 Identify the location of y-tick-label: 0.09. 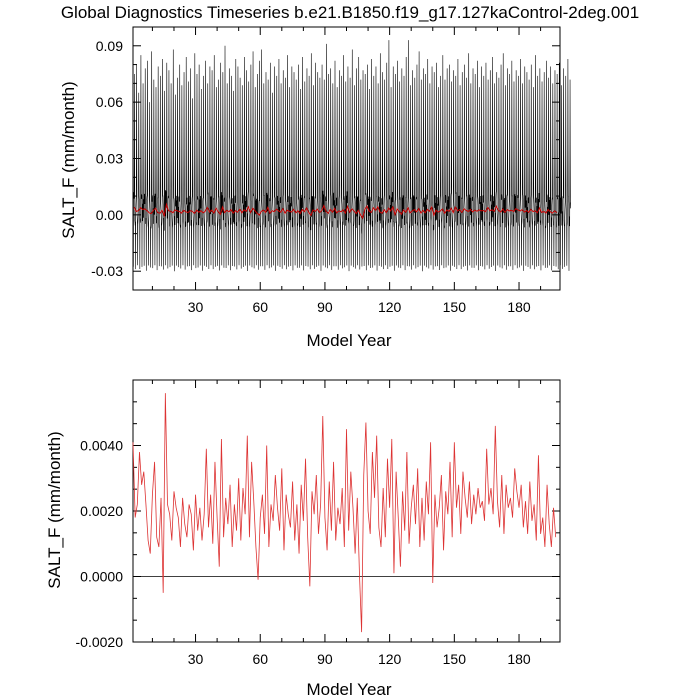
(109, 46).